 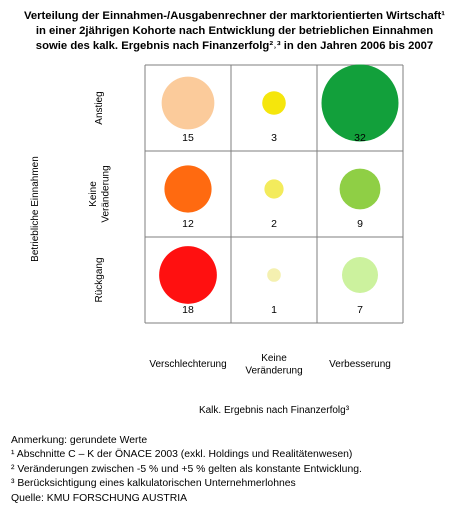 What do you see at coordinates (99, 498) in the screenshot?
I see `source-note: Quelle: KMU FORSCHUNG AUSTRIA` at bounding box center [99, 498].